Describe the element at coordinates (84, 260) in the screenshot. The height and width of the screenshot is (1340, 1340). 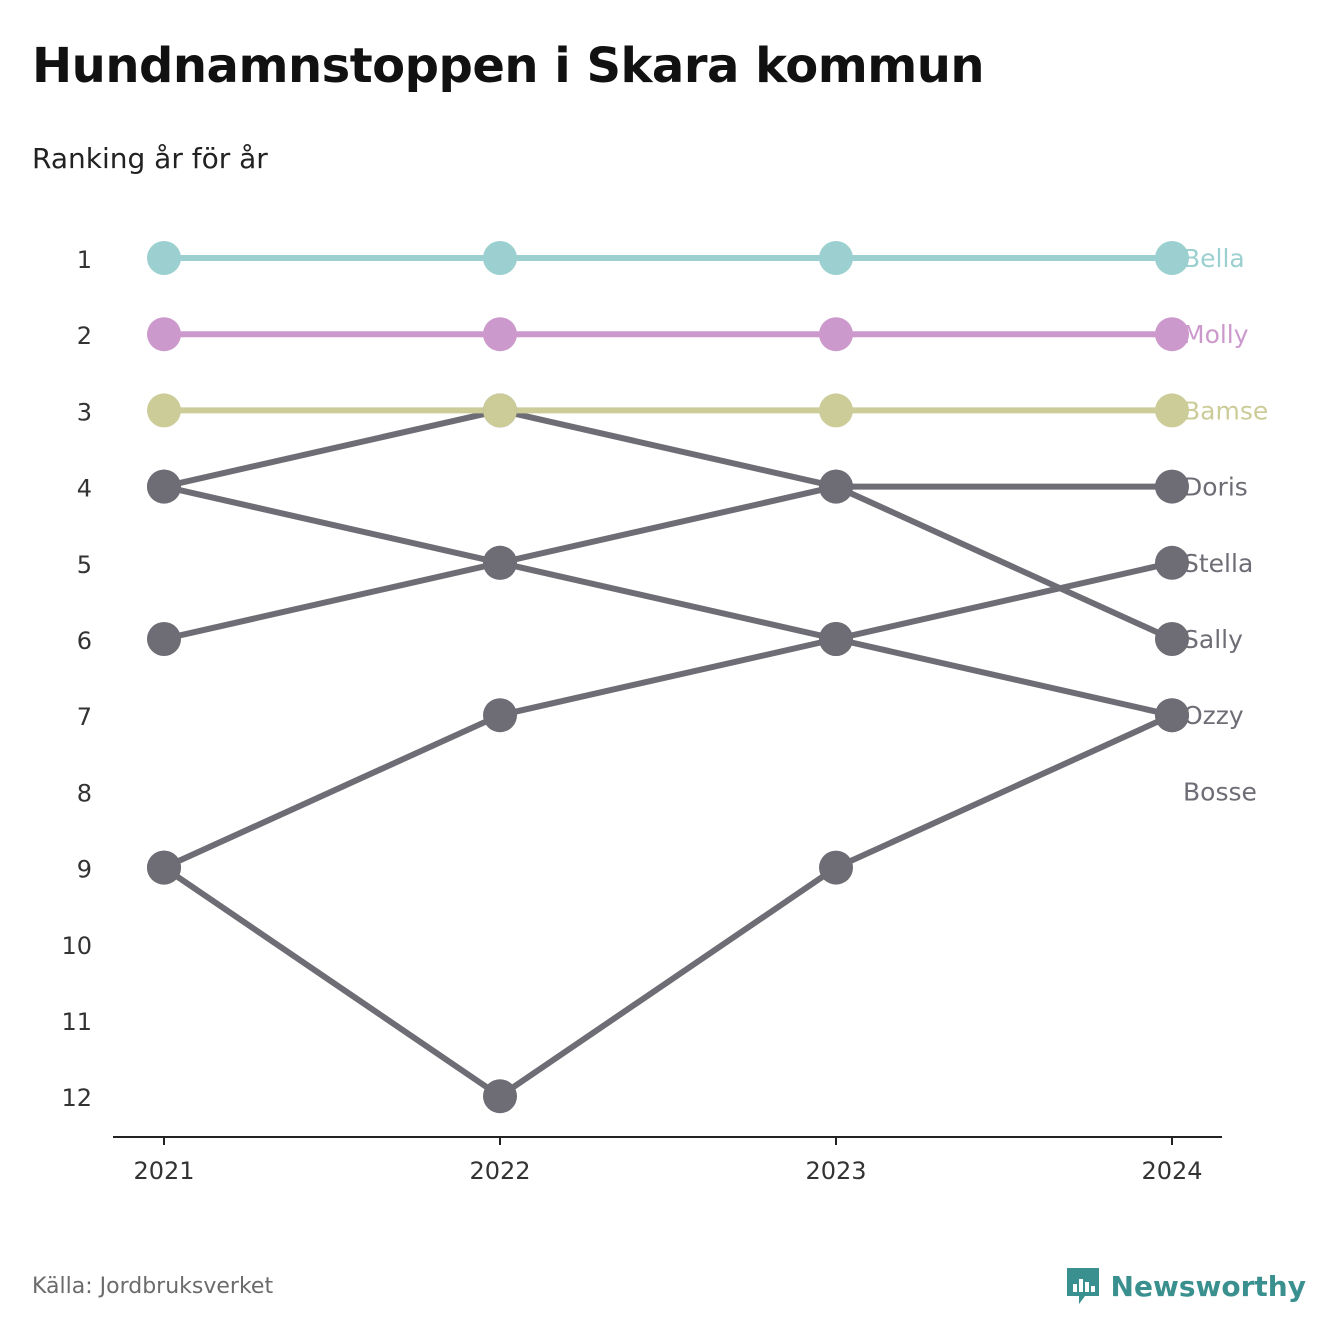
I see `y-tick-label: 1` at that location.